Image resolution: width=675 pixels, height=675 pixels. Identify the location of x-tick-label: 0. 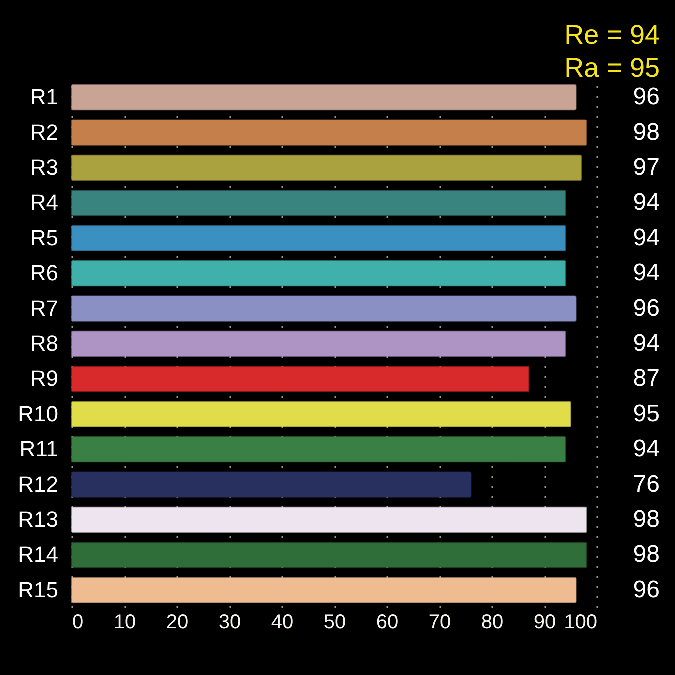
(78, 623).